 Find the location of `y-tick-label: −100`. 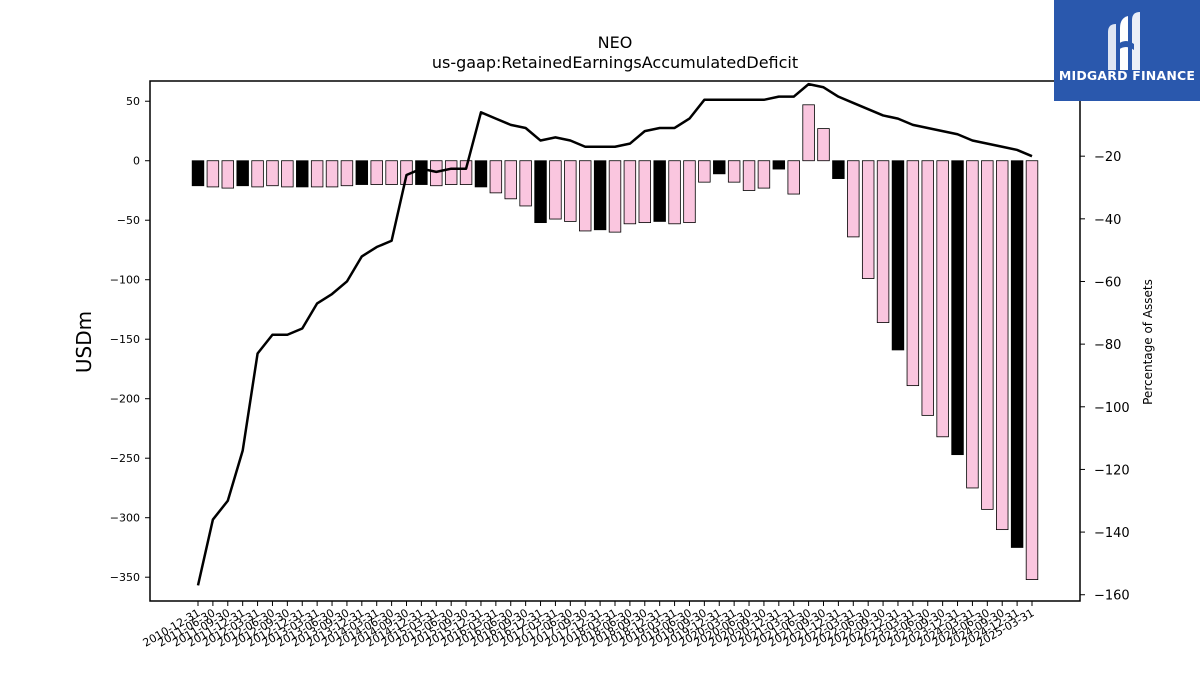

y-tick-label: −100 is located at coordinates (125, 280).